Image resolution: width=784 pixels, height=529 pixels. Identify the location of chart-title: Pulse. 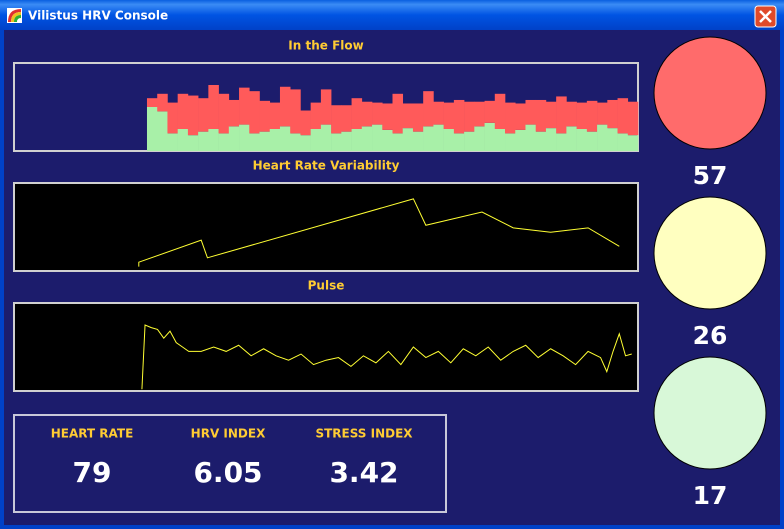
(326, 286).